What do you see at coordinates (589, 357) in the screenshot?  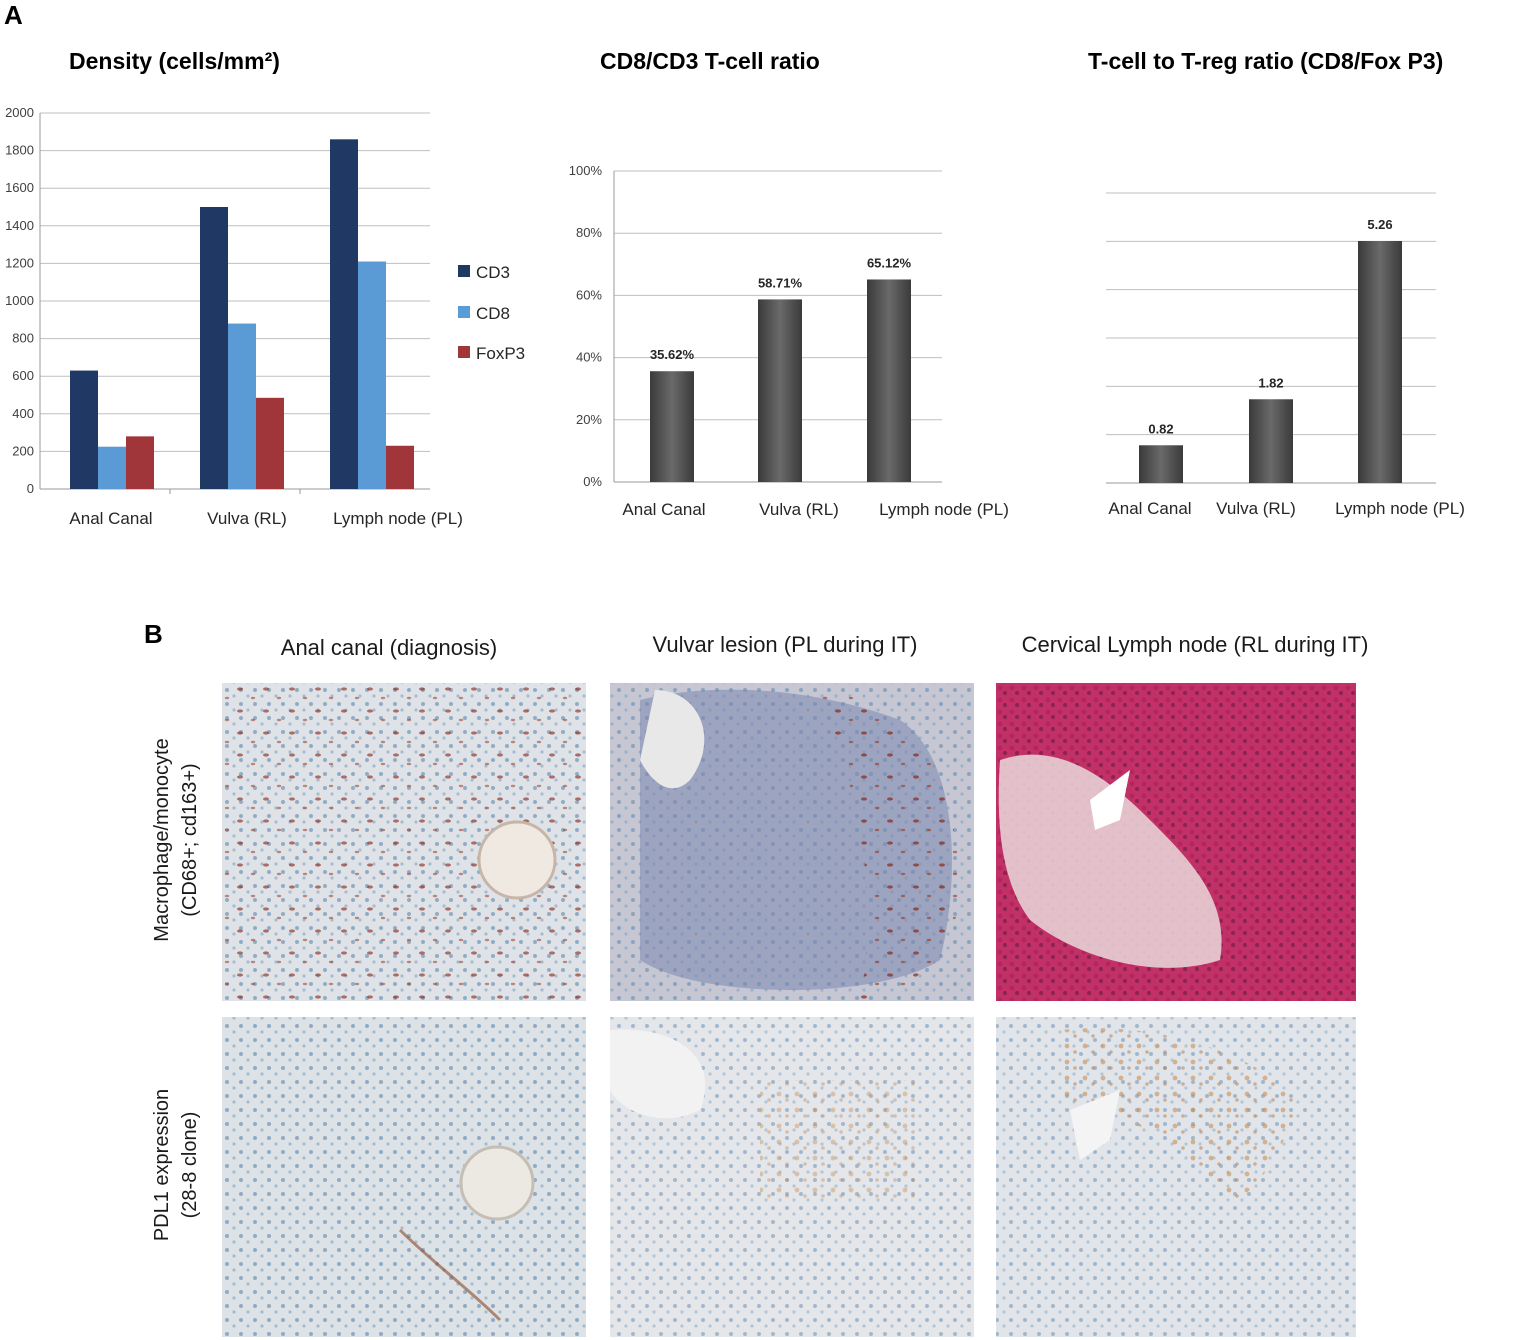 I see `cd8-cd3-y-tick-label: 40%` at bounding box center [589, 357].